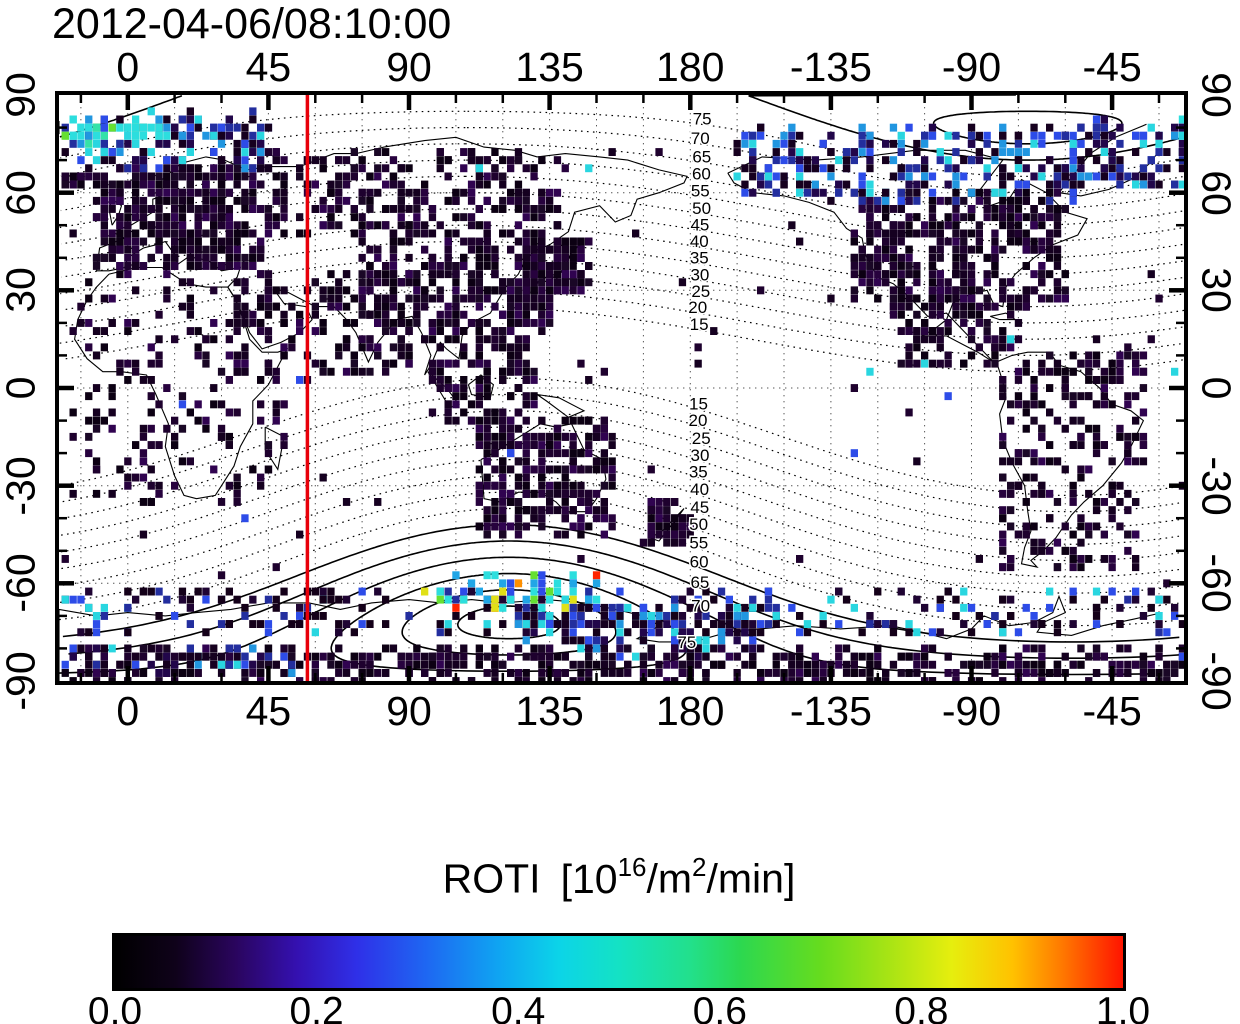 Image resolution: width=1240 pixels, height=1024 pixels. I want to click on x-tick-label-top: -135, so click(830, 67).